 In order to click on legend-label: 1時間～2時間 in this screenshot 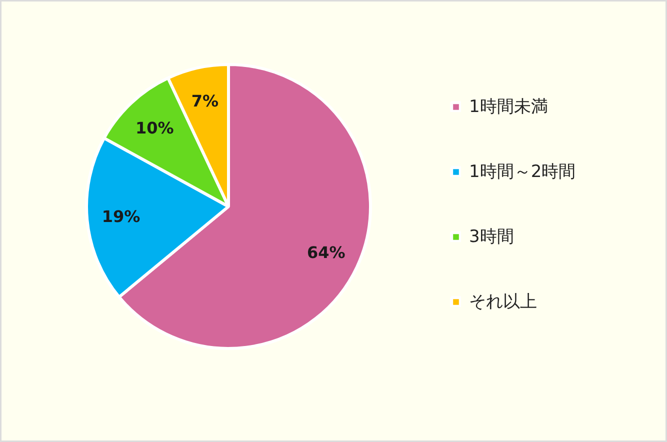, I will do `click(522, 172)`.